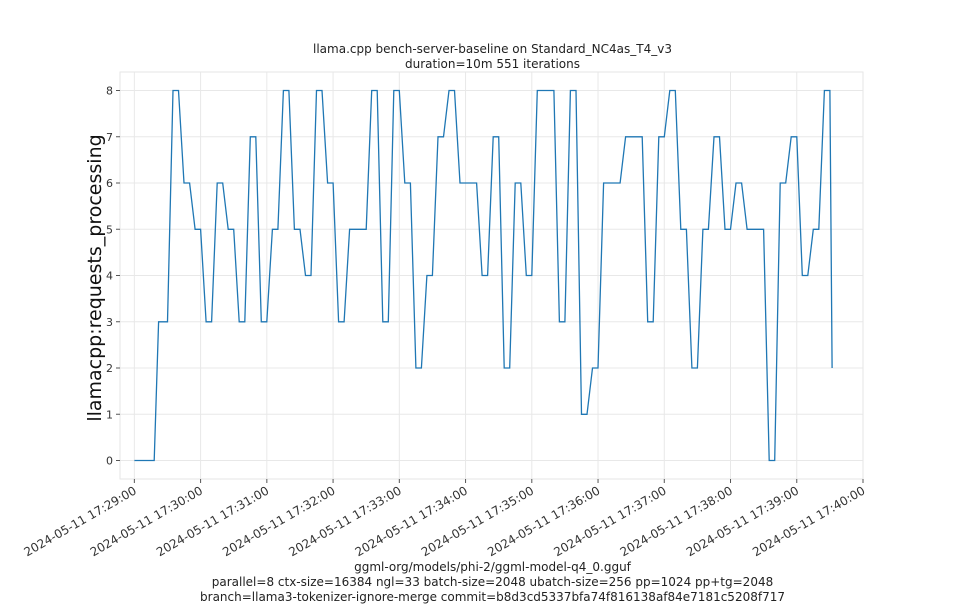 This screenshot has width=960, height=605. I want to click on x-tick-label: 2024-05-11 17:32:00, so click(278, 521).